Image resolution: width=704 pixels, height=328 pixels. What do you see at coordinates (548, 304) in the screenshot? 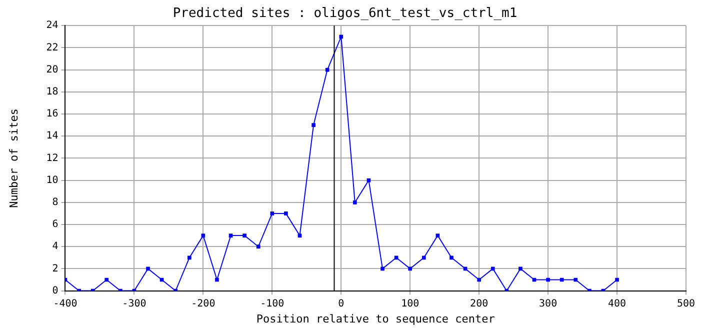
I see `x-tick-label: 300` at bounding box center [548, 304].